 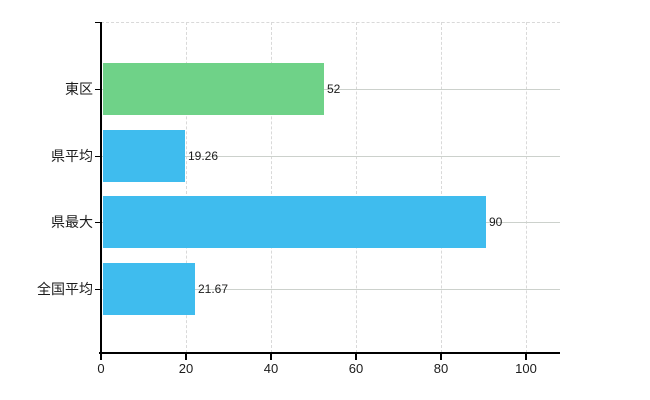 I want to click on bar-value-label: 90, so click(x=496, y=222).